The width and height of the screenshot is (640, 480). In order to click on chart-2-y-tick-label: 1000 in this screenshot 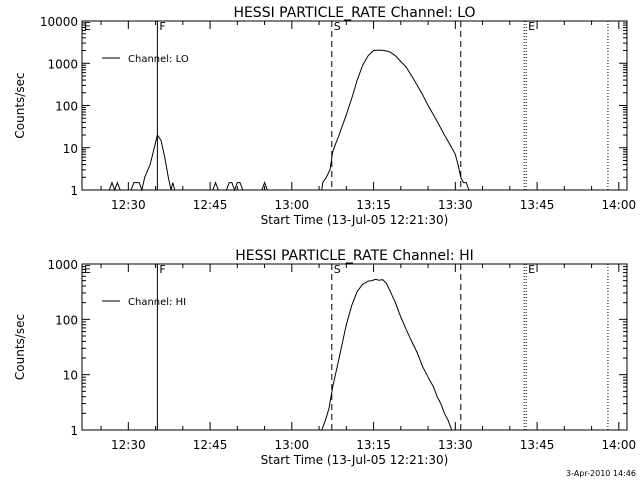, I will do `click(62, 265)`.